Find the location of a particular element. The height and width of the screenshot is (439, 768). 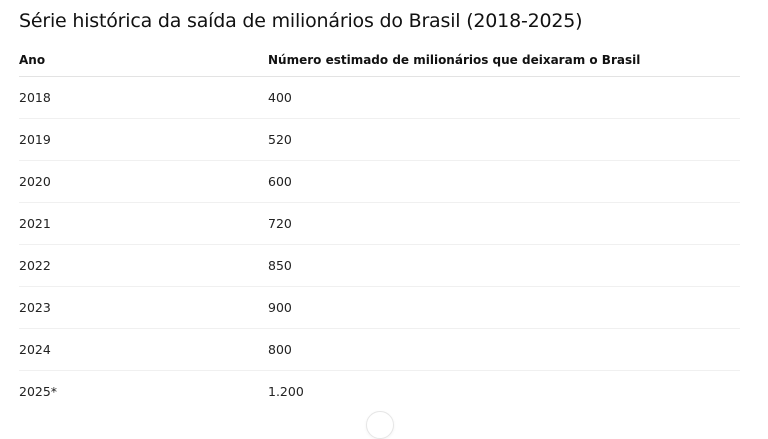

table-row: 2022 850 is located at coordinates (379, 265).